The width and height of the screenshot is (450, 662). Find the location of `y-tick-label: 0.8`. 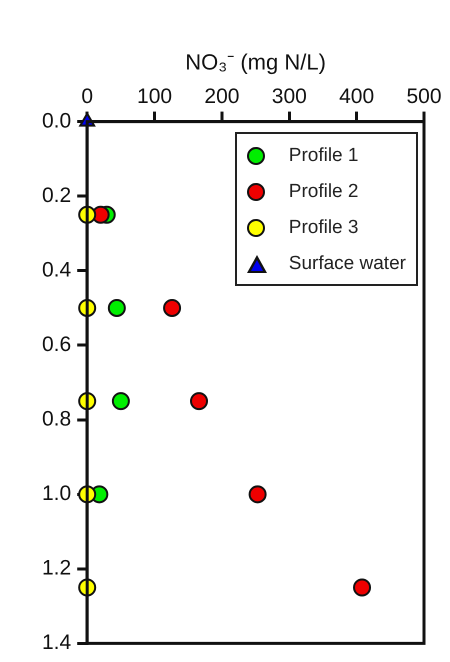

y-tick-label: 0.8 is located at coordinates (57, 419).